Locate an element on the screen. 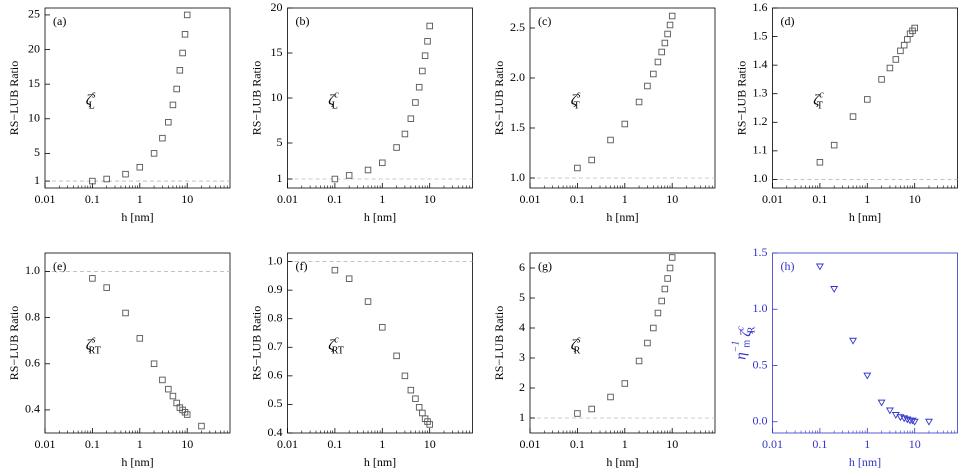  panel-label: (d) is located at coordinates (788, 21).